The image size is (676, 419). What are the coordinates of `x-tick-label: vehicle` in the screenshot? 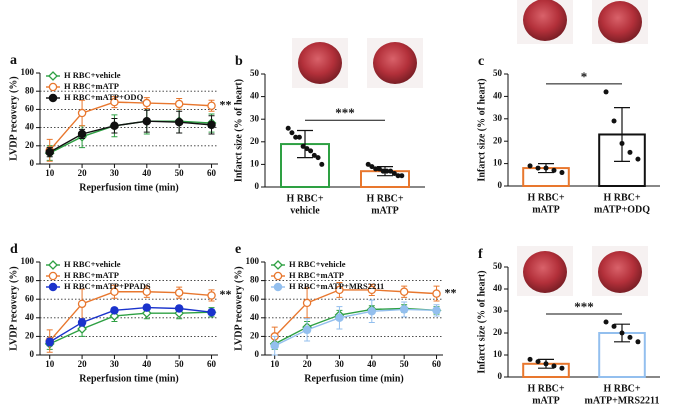 It's located at (305, 210).